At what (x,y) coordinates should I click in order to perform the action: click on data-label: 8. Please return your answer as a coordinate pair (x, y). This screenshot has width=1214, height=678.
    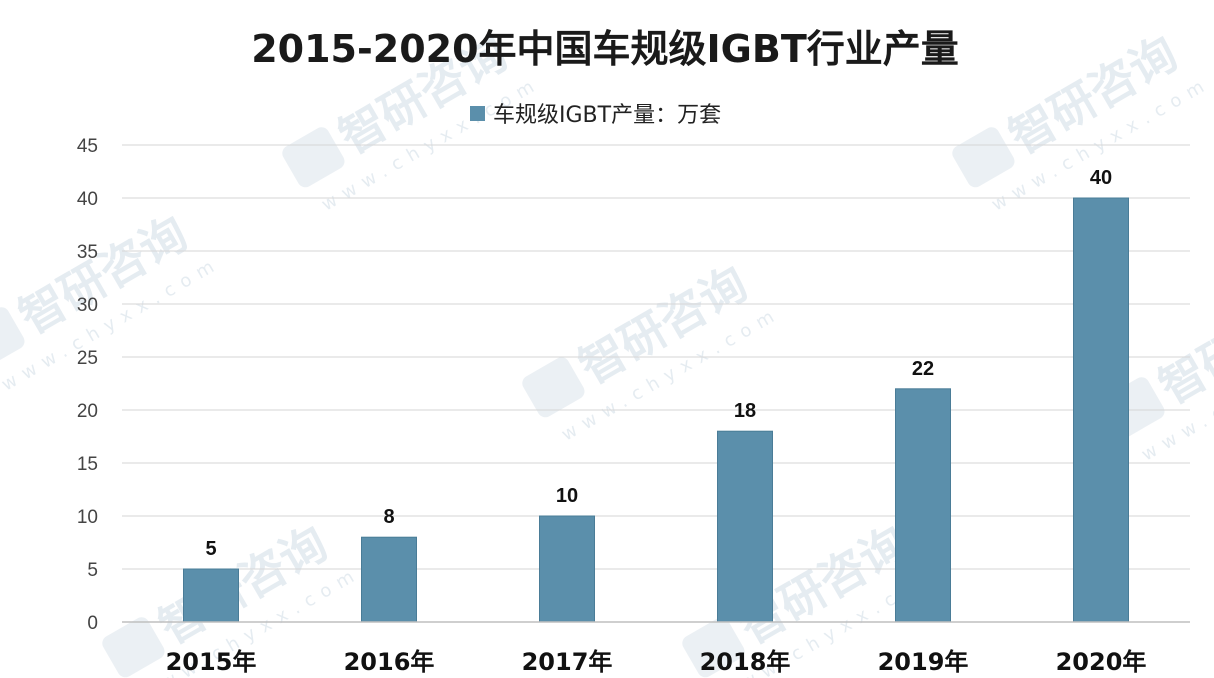
    Looking at the image, I should click on (388, 517).